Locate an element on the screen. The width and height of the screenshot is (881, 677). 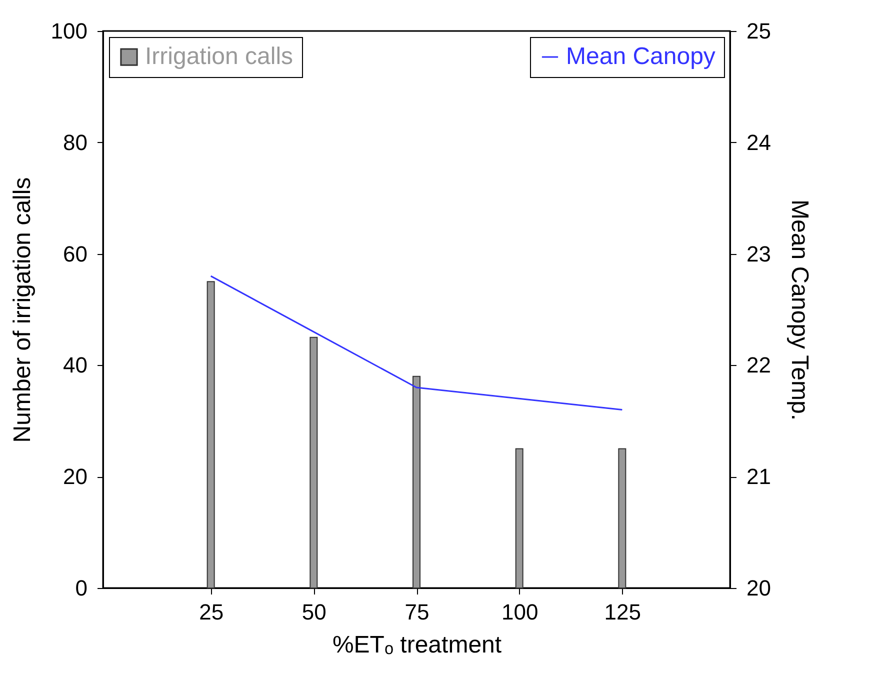
y2-tick-label: 21 is located at coordinates (758, 477).